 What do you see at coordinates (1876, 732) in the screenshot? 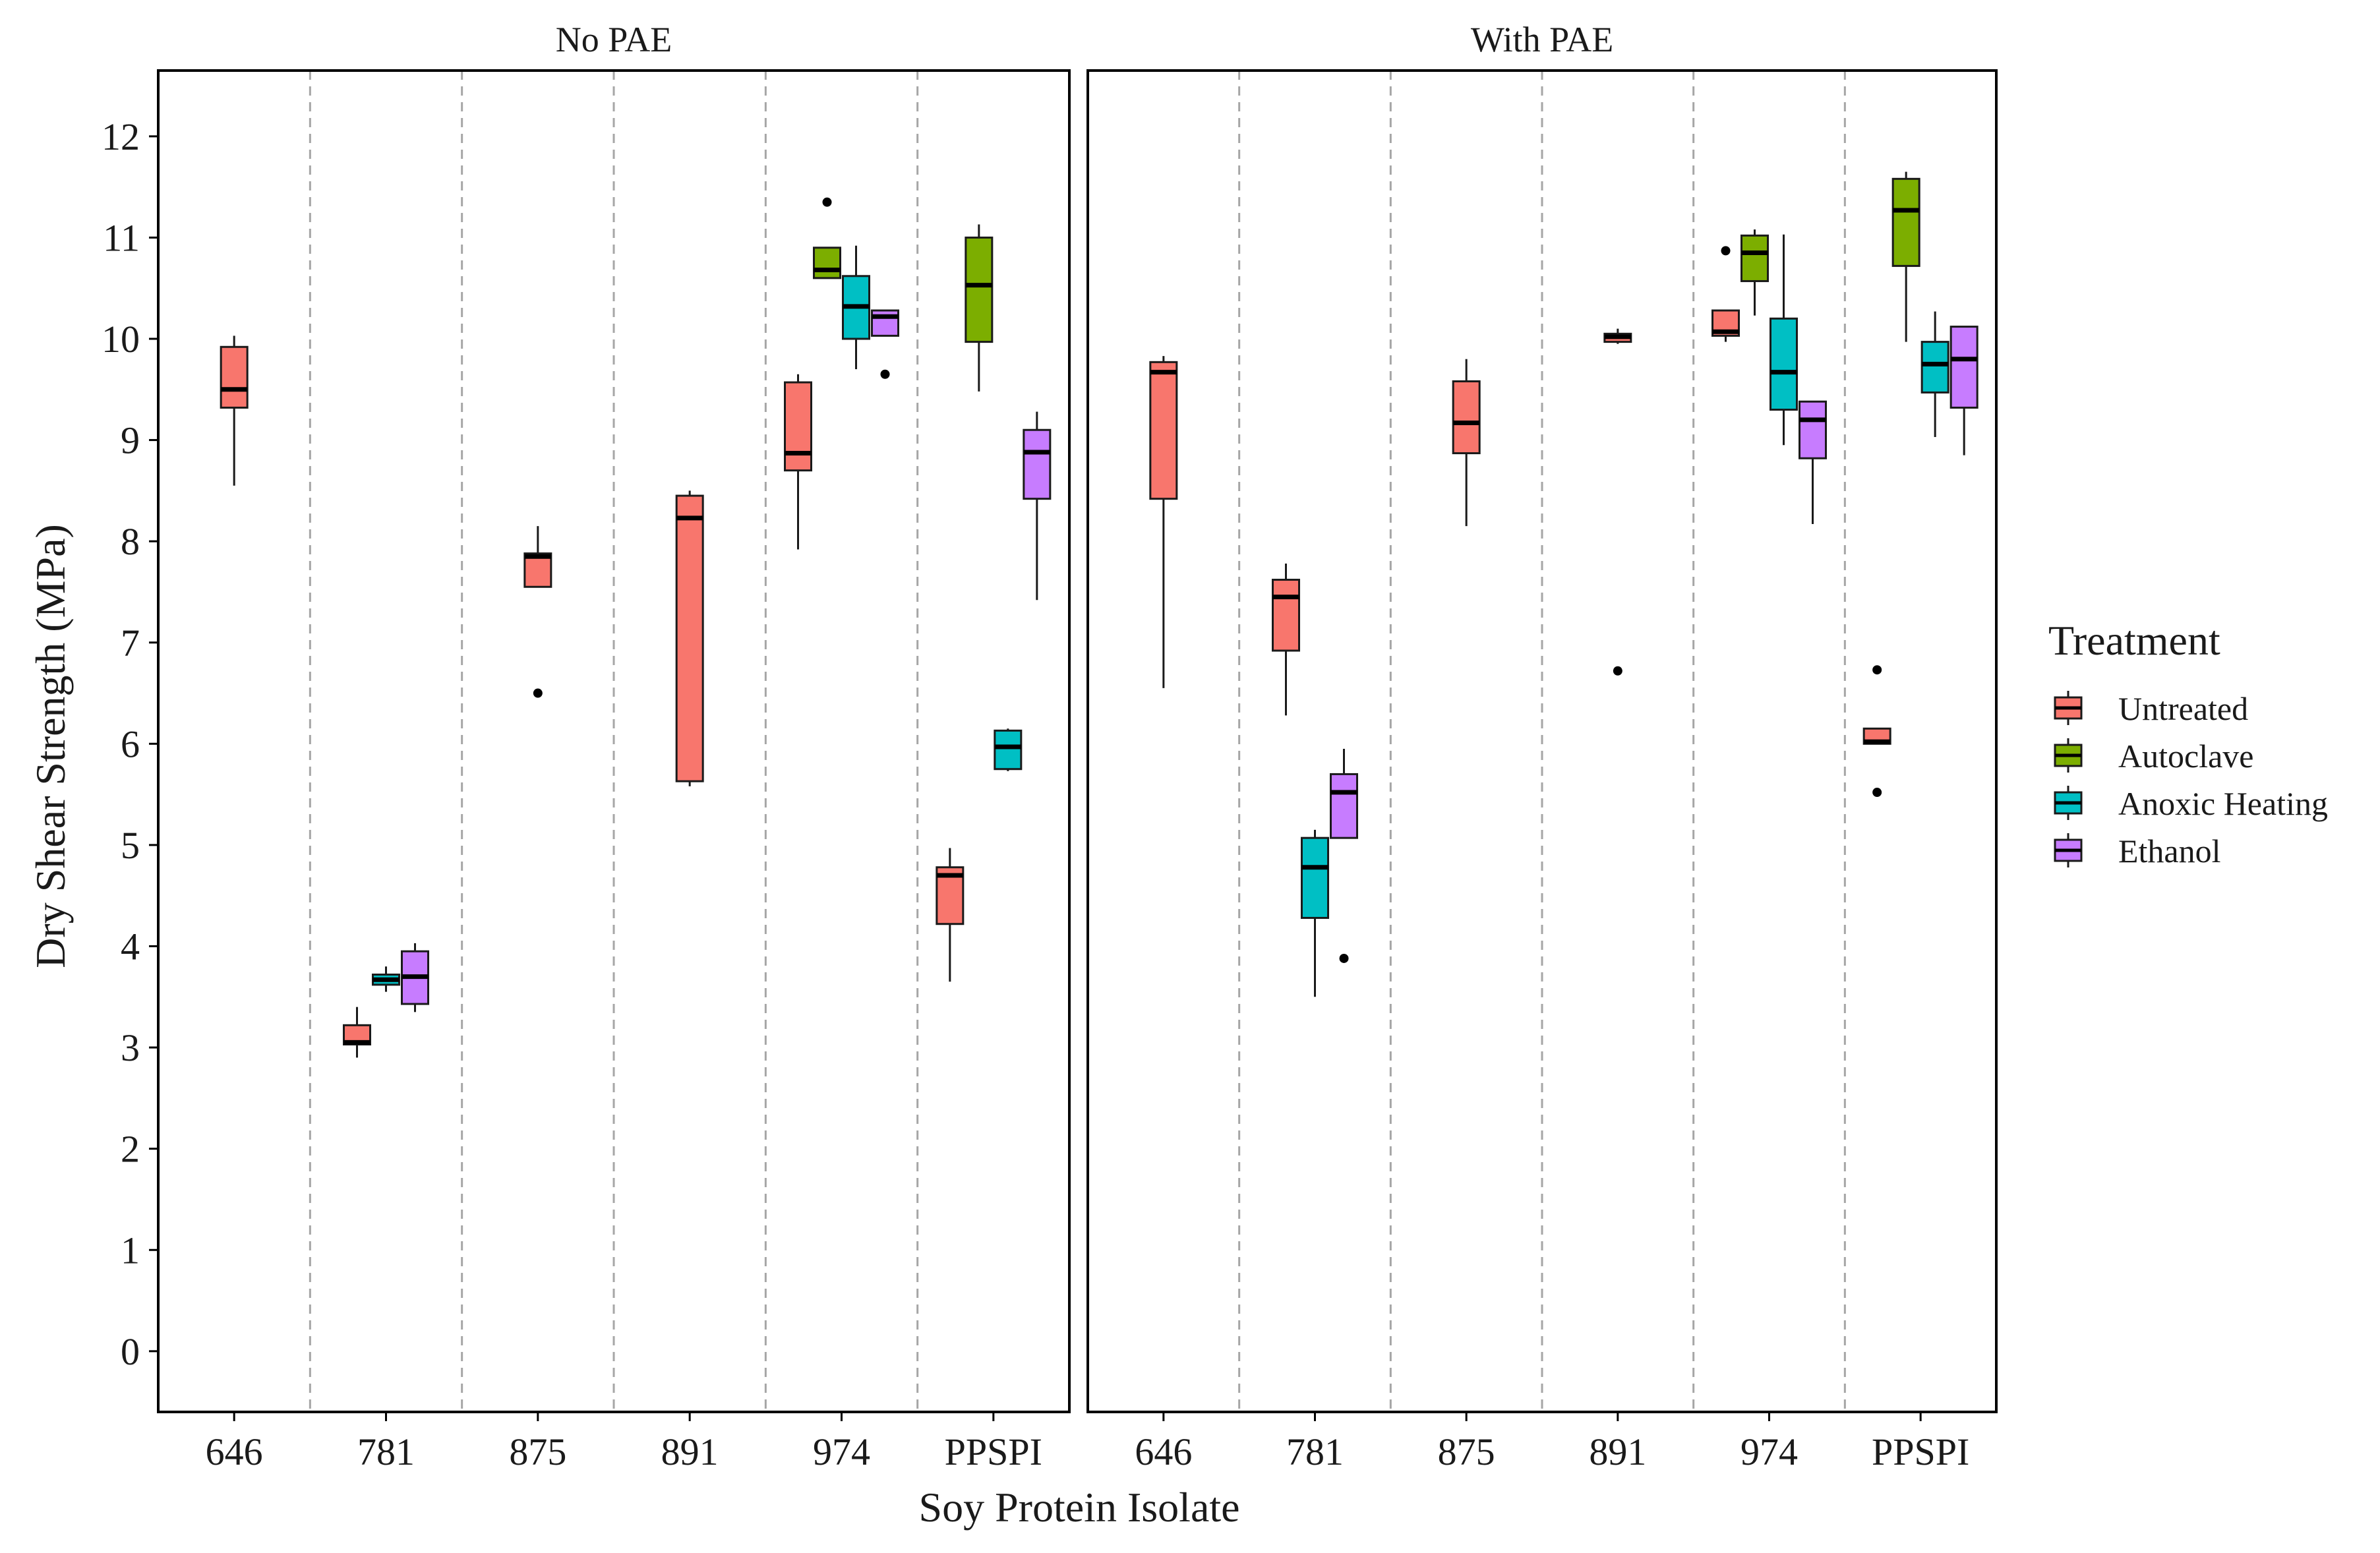
I see `box-PPSPI-untreated` at bounding box center [1876, 732].